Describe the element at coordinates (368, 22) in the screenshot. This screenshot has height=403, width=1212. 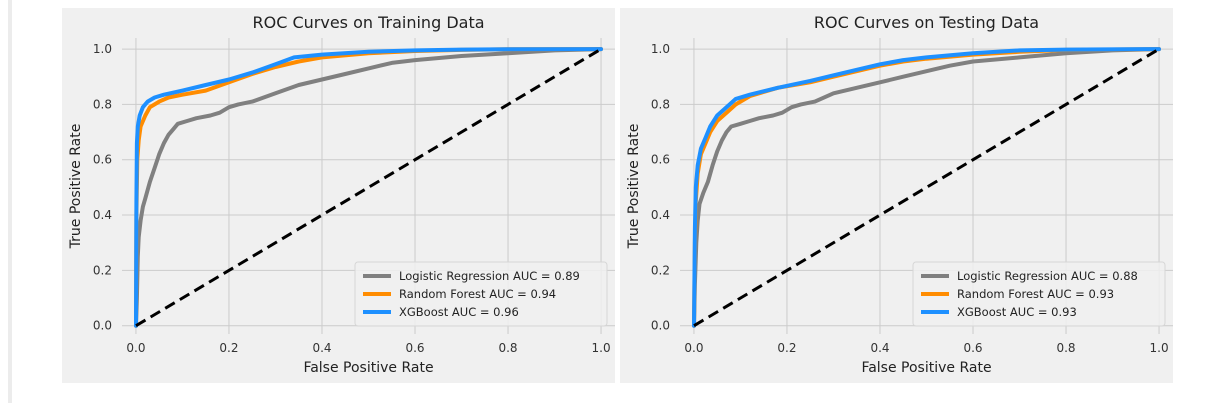
I see `chart-title: ROC Curves on Training Data` at that location.